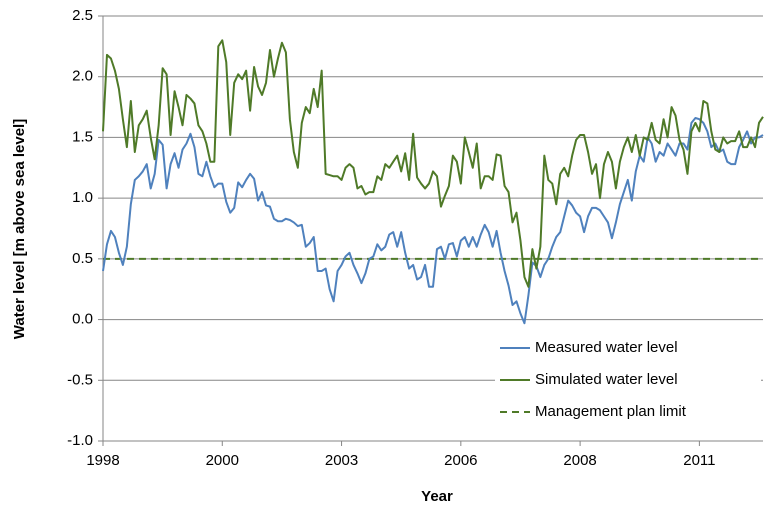 The height and width of the screenshot is (516, 770). What do you see at coordinates (341, 460) in the screenshot?
I see `x-tick-label: 2003` at bounding box center [341, 460].